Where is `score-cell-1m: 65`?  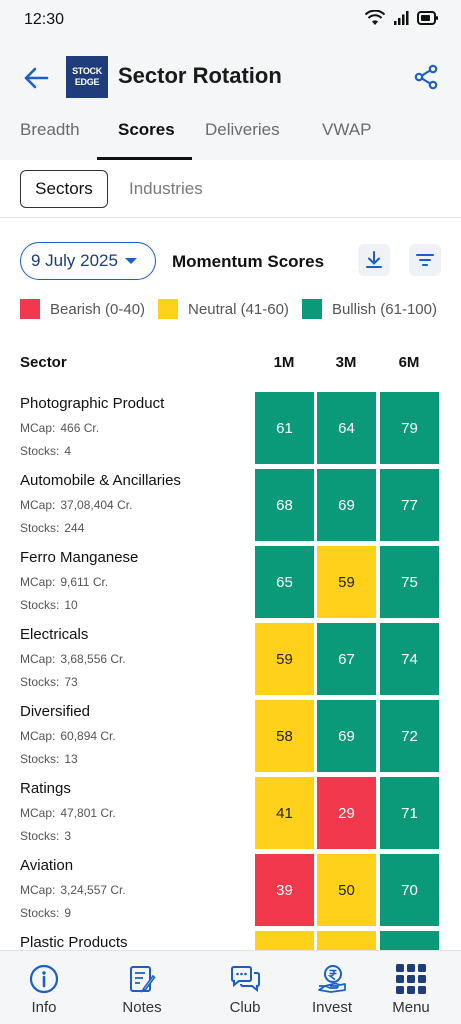
score-cell-1m: 65 is located at coordinates (284, 582).